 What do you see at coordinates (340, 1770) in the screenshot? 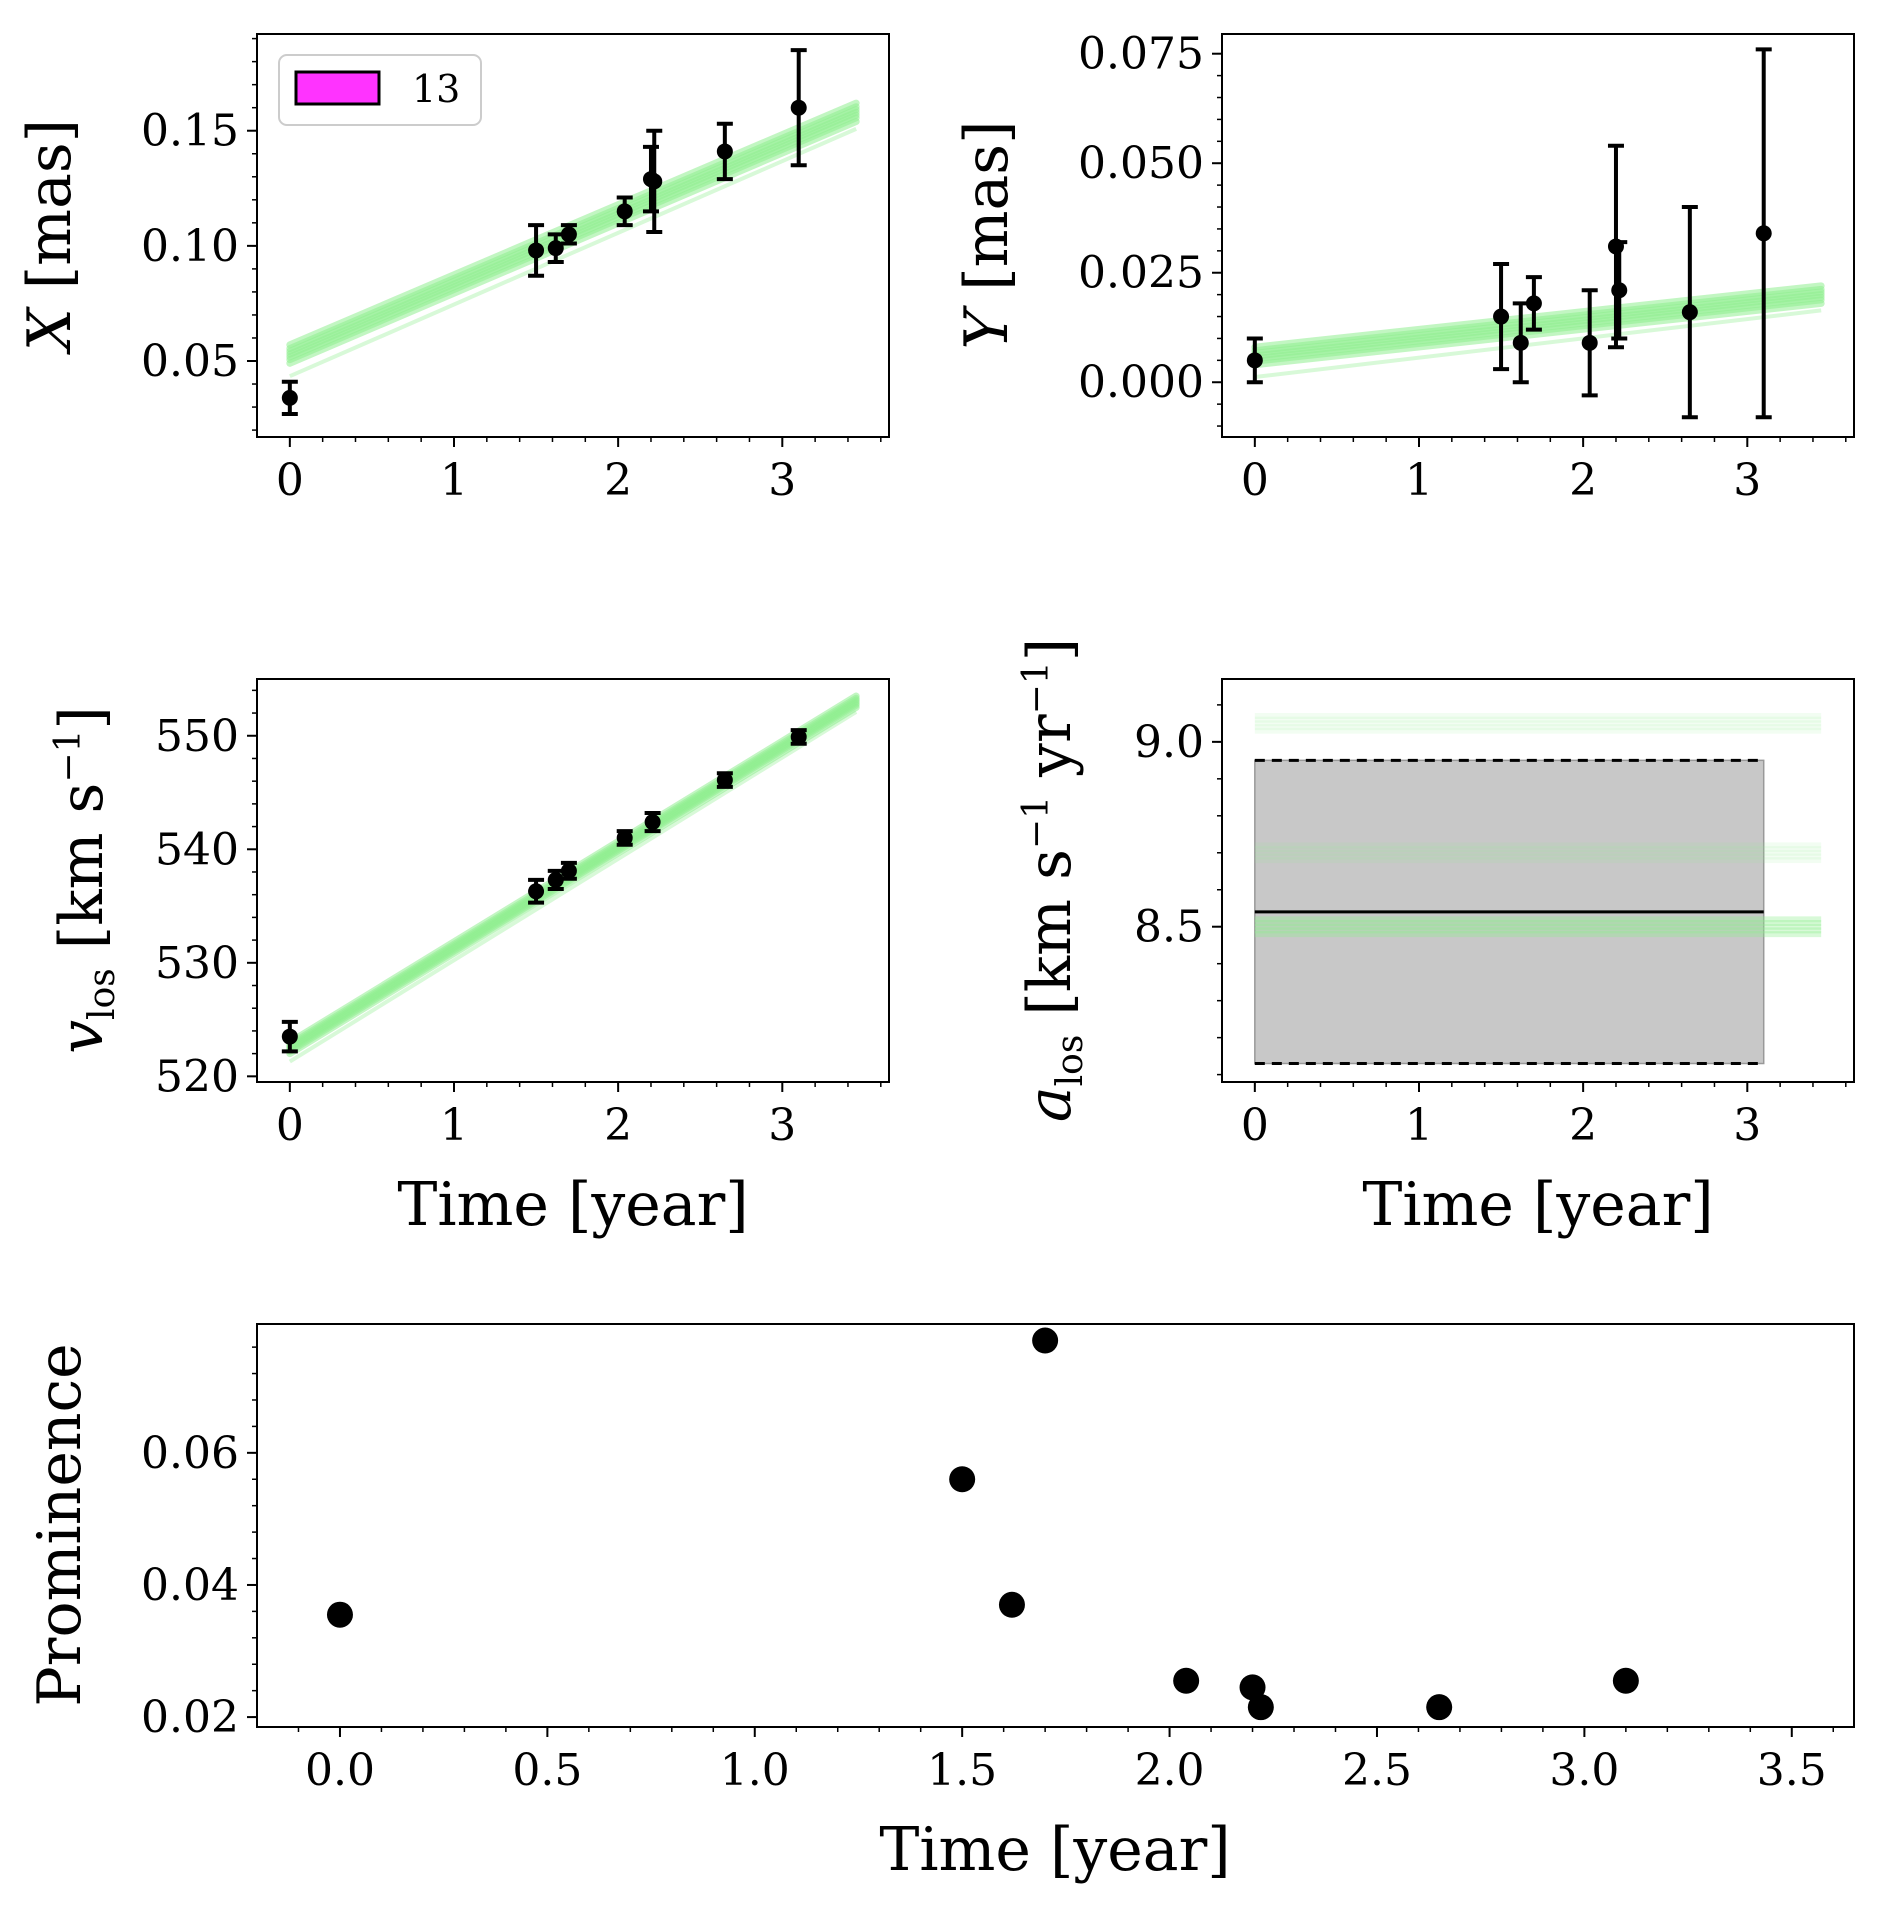
I see `x-tick-label: 0.0` at bounding box center [340, 1770].